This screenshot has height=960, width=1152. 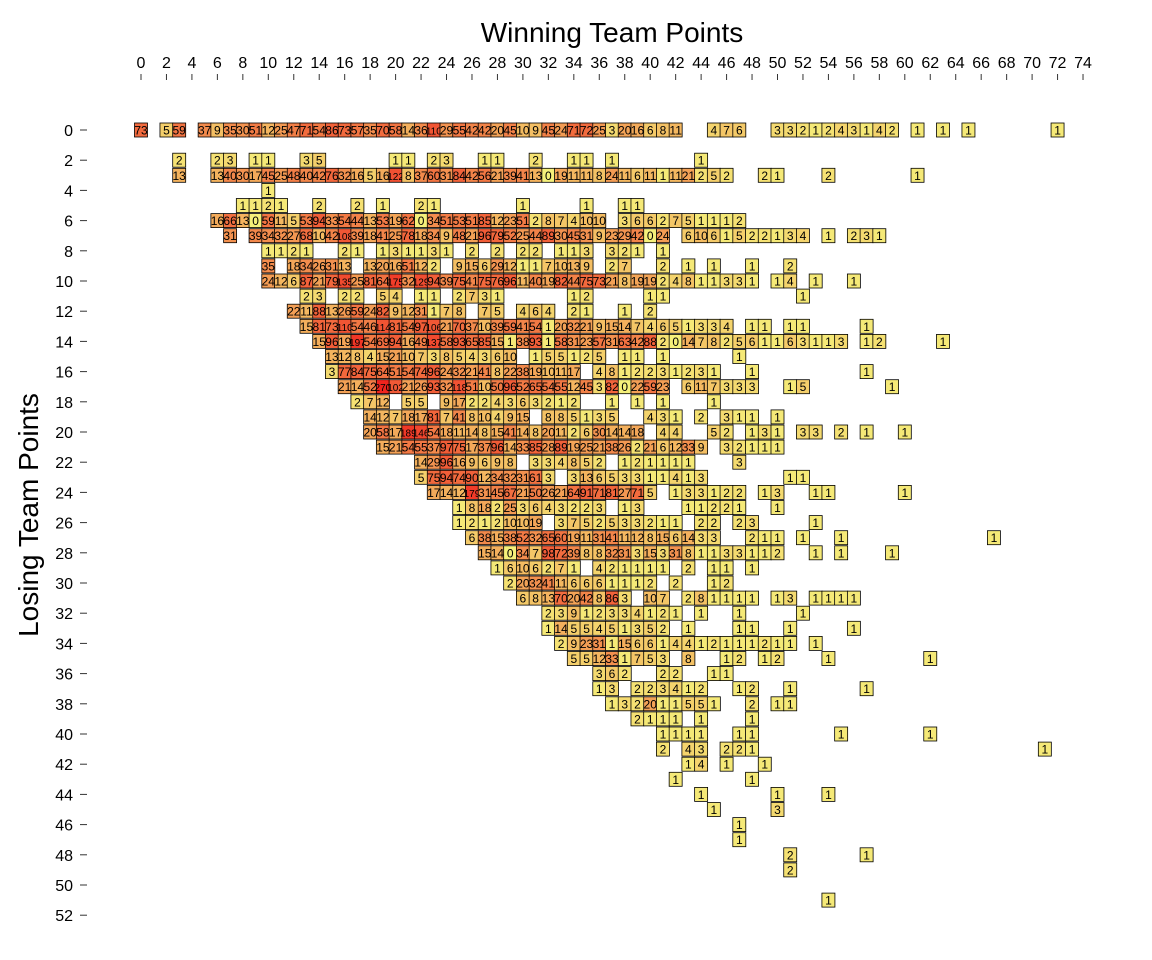 I want to click on y-tick-label: 34, so click(x=64, y=644).